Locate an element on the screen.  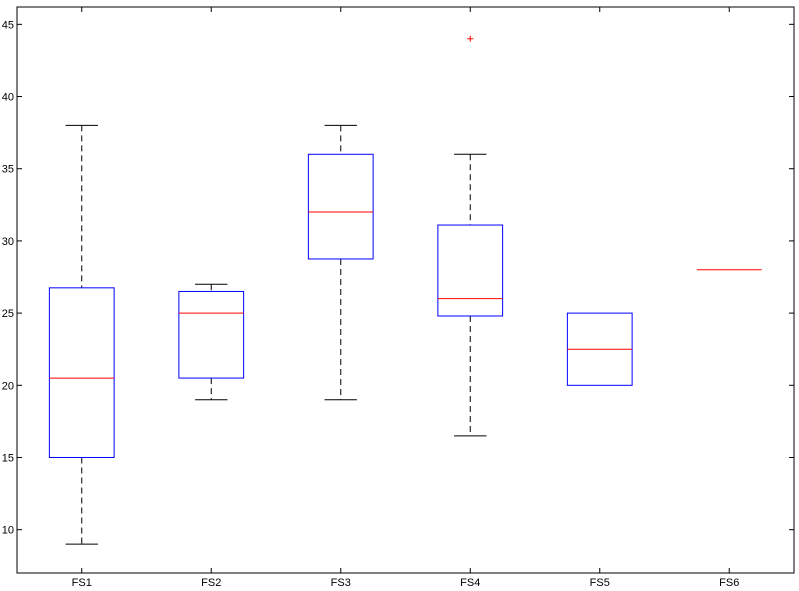
x-tick-label-fs5: FS5 is located at coordinates (600, 583).